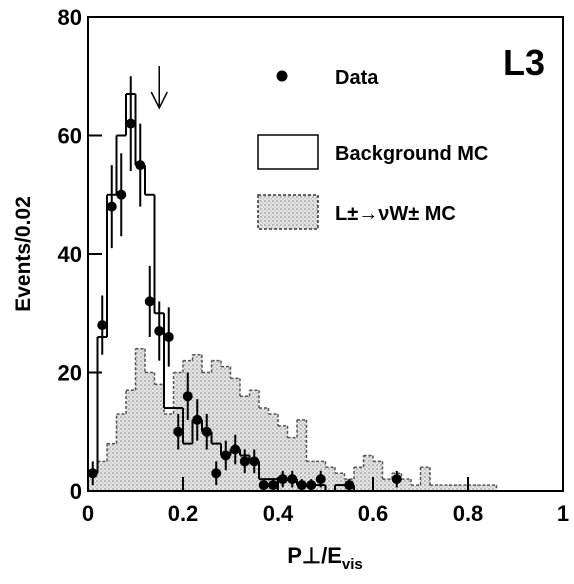 Image resolution: width=574 pixels, height=584 pixels. Describe the element at coordinates (76, 491) in the screenshot. I see `y-tick-label: 0` at that location.